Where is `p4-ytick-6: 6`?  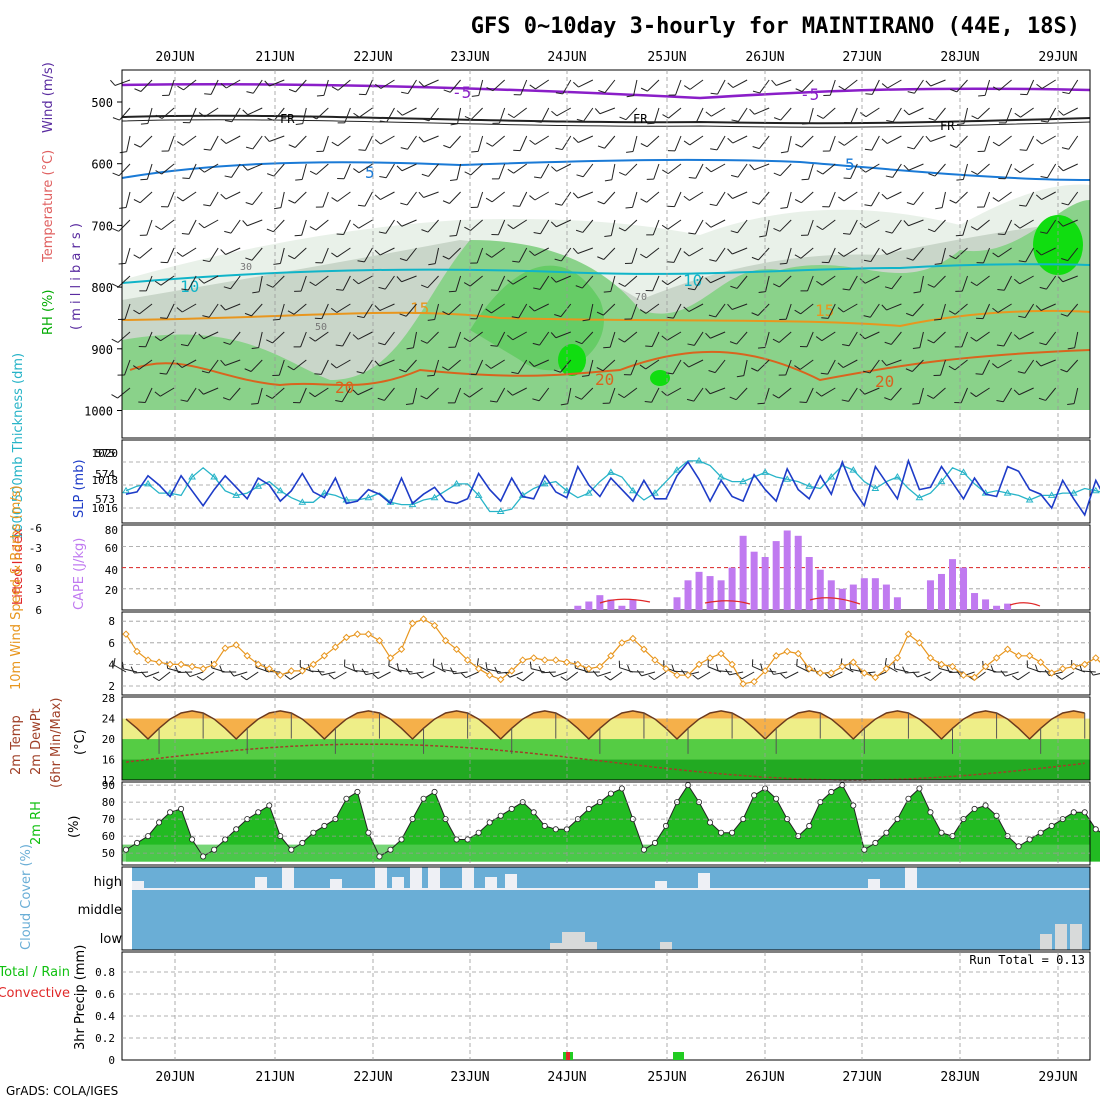 p4-ytick-6: 6 is located at coordinates (111, 643).